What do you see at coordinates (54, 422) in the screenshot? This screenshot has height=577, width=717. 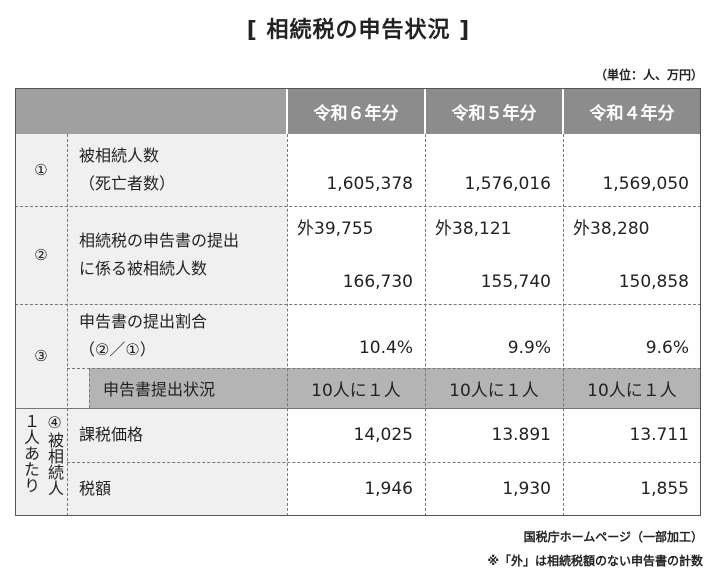 I see `row4-num: ④` at bounding box center [54, 422].